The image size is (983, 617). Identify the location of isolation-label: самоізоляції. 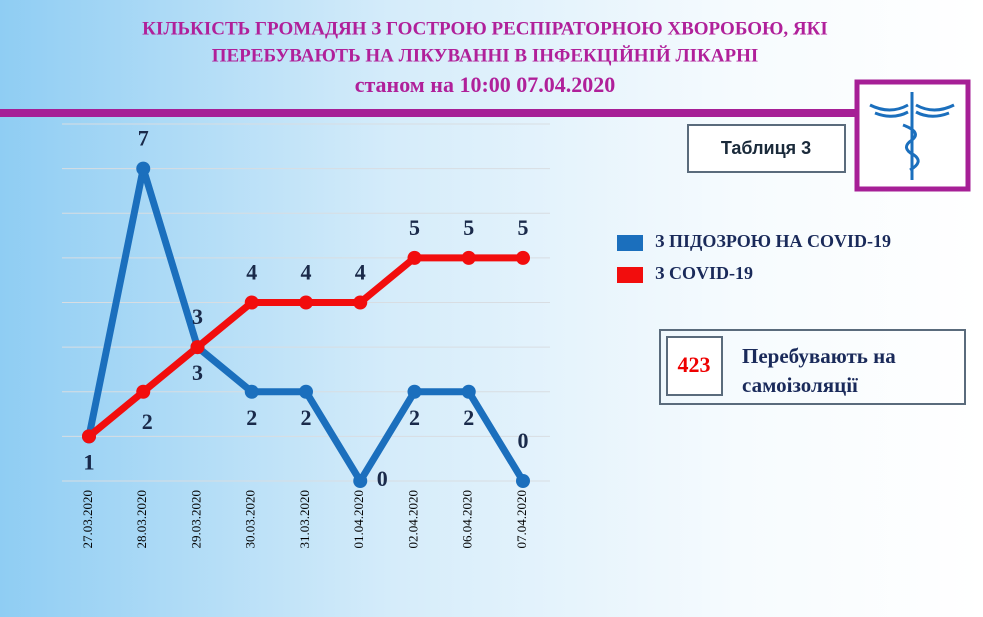
(800, 385).